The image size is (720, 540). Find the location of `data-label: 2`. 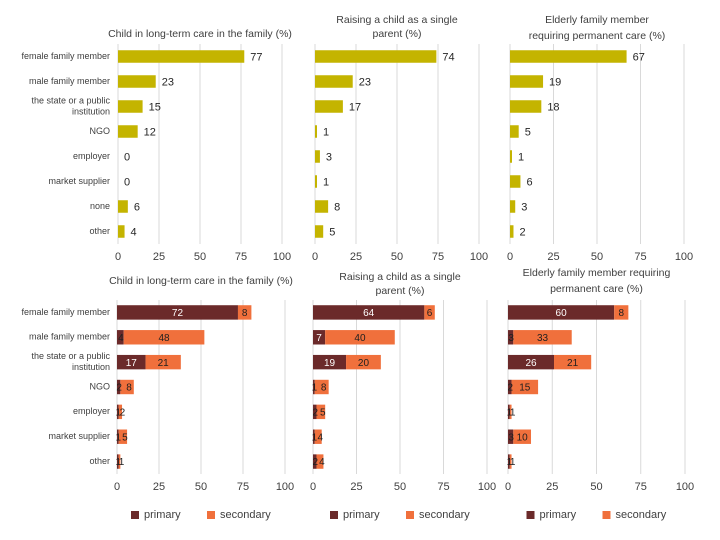

data-label: 2 is located at coordinates (522, 232).